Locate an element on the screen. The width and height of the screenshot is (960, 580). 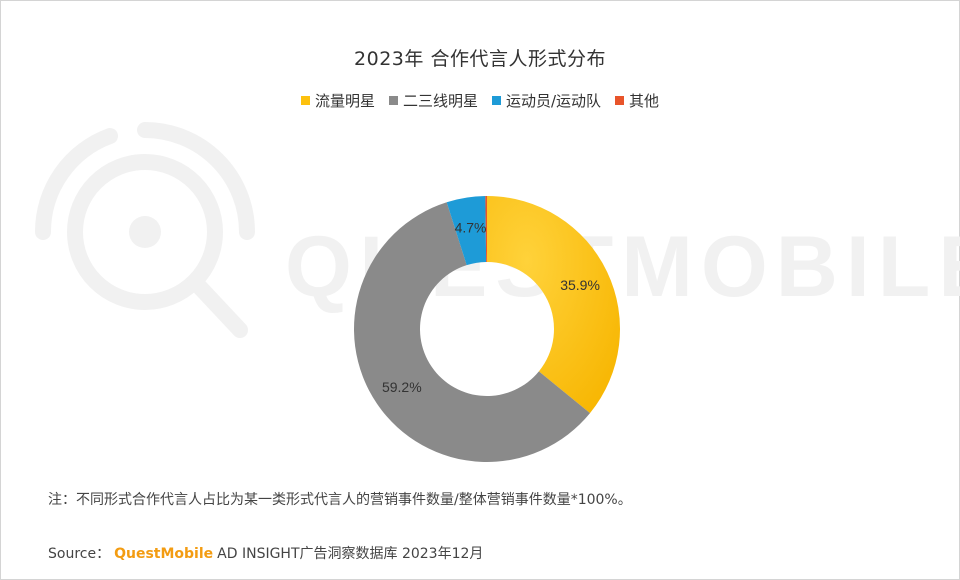
chart-legend: 流量明星 二三线明星 运动员/运动队 其他 is located at coordinates (480, 100).